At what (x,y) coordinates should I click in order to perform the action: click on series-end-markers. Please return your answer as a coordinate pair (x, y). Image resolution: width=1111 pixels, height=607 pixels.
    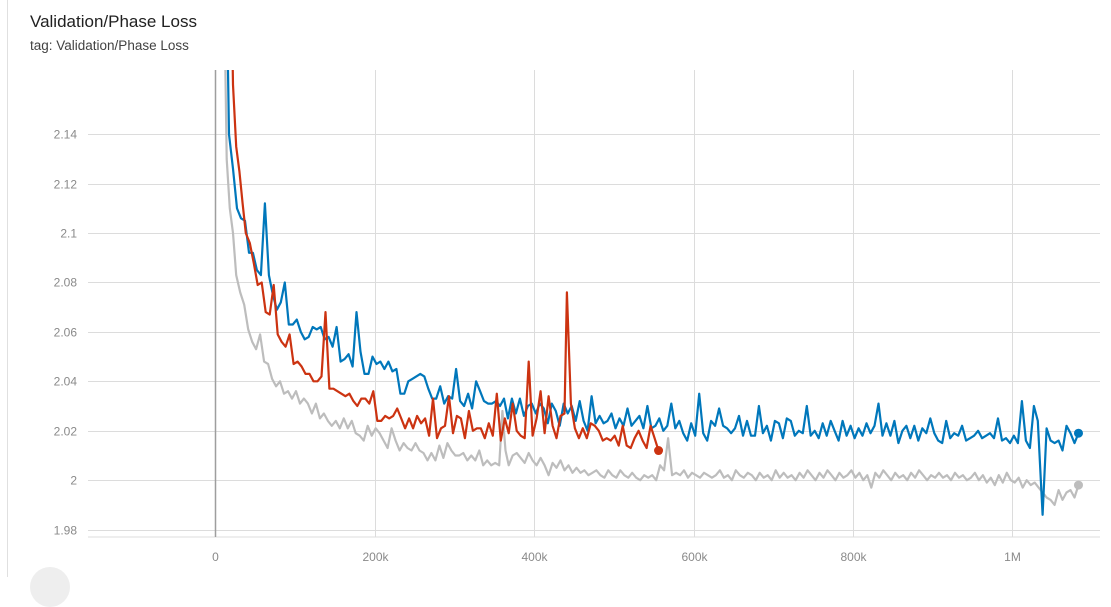
    Looking at the image, I should click on (868, 459).